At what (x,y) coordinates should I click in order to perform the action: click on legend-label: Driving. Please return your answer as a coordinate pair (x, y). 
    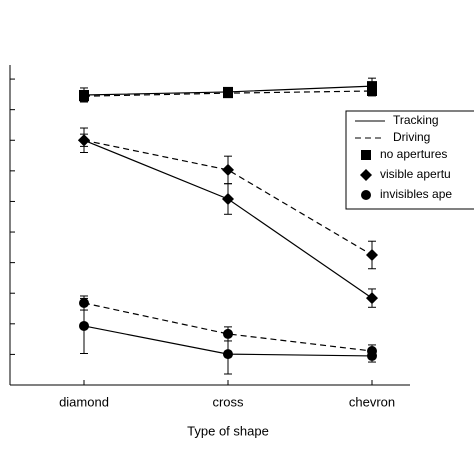
    Looking at the image, I should click on (411, 137).